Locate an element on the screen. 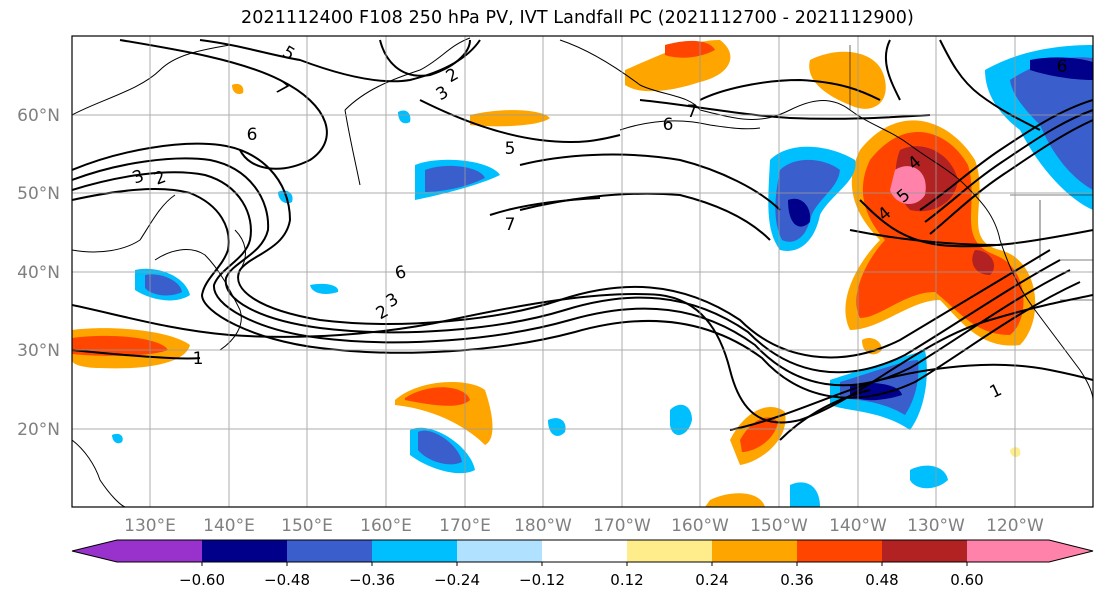  lat-label: 40°N is located at coordinates (38, 273).